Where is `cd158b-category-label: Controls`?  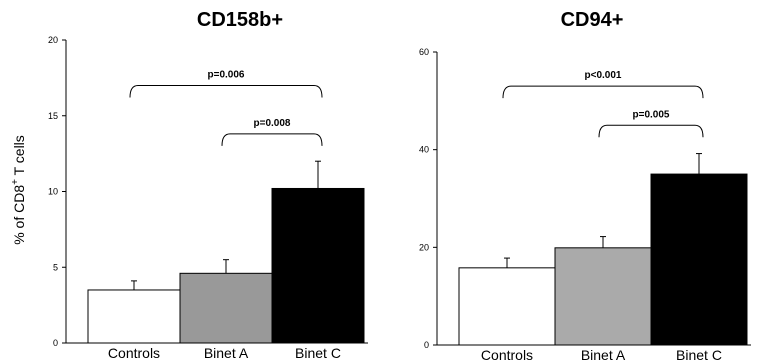
cd158b-category-label: Controls is located at coordinates (134, 353).